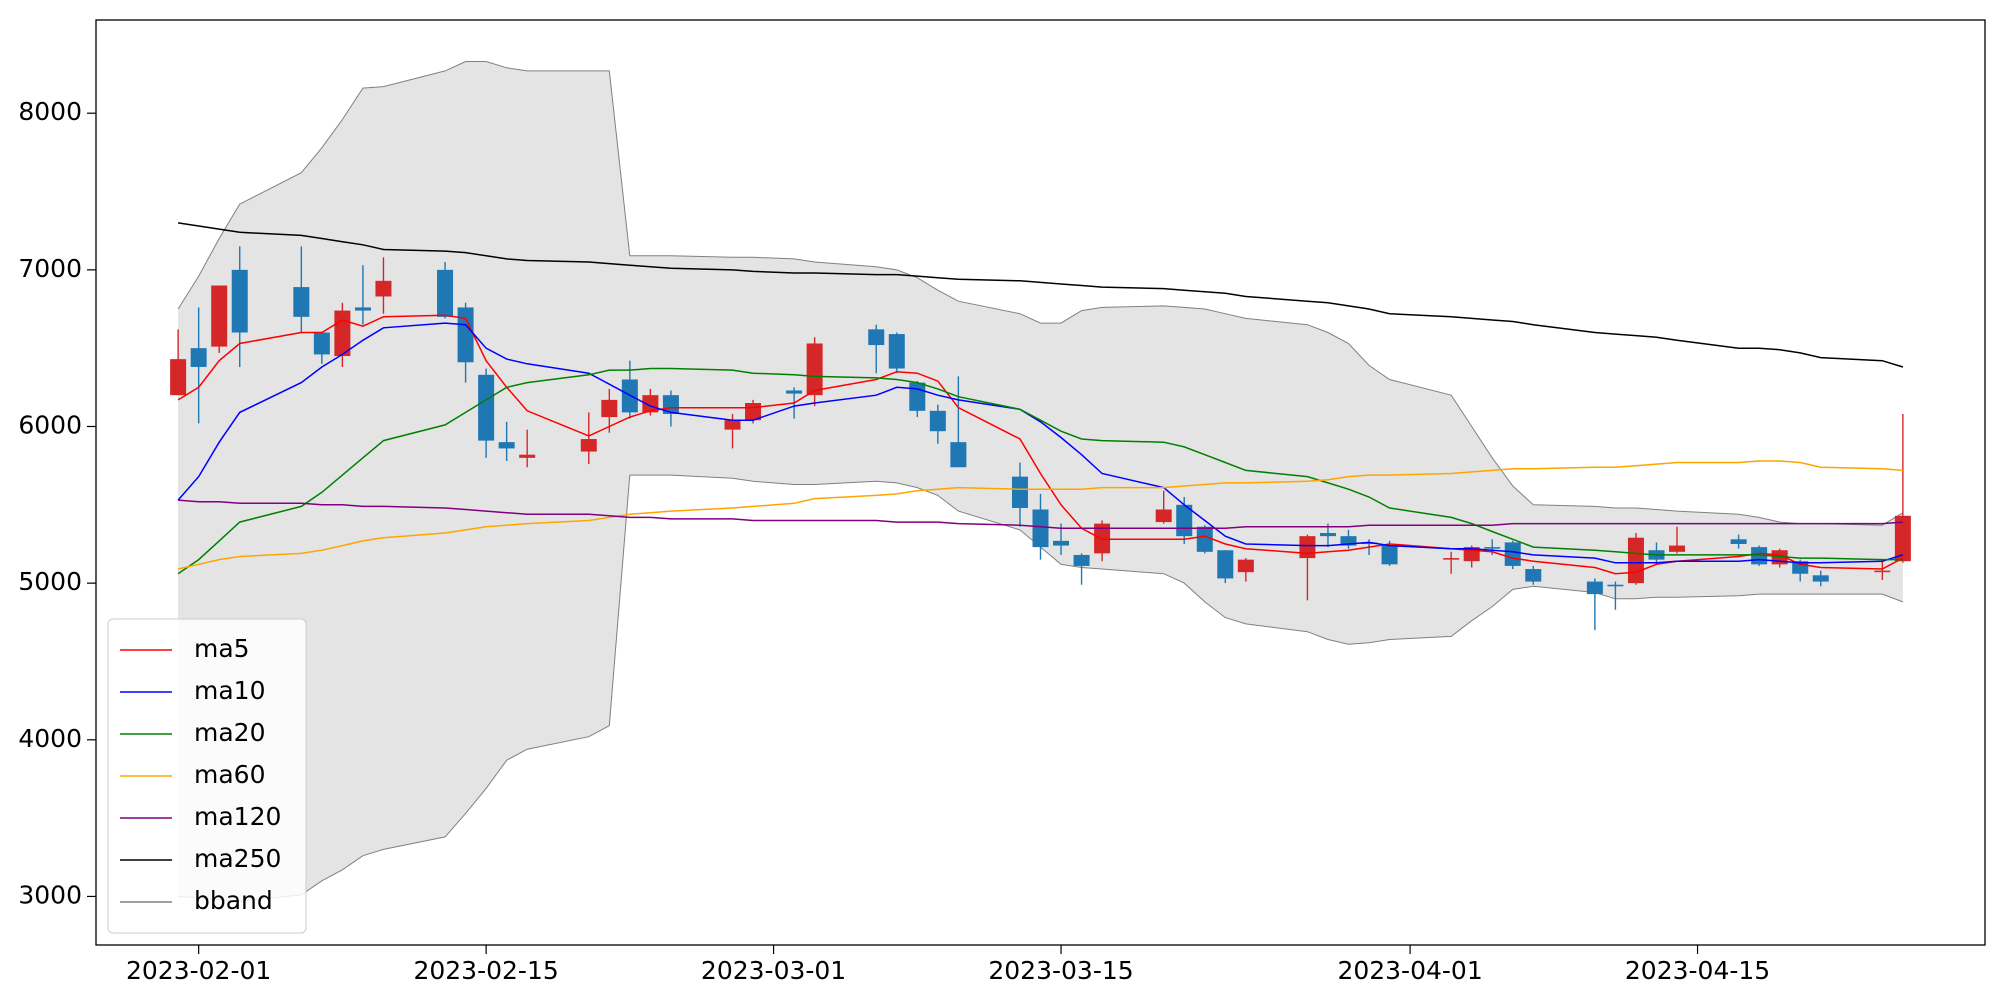 The image size is (2000, 1000). I want to click on x-tick-label: 2023-04-15, so click(1697, 970).